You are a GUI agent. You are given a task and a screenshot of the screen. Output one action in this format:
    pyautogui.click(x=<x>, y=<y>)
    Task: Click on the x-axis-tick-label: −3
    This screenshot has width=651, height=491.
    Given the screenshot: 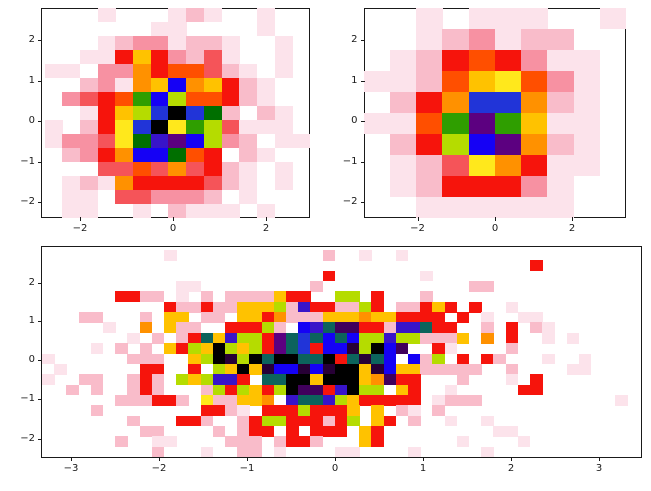 What is the action you would take?
    pyautogui.click(x=71, y=468)
    